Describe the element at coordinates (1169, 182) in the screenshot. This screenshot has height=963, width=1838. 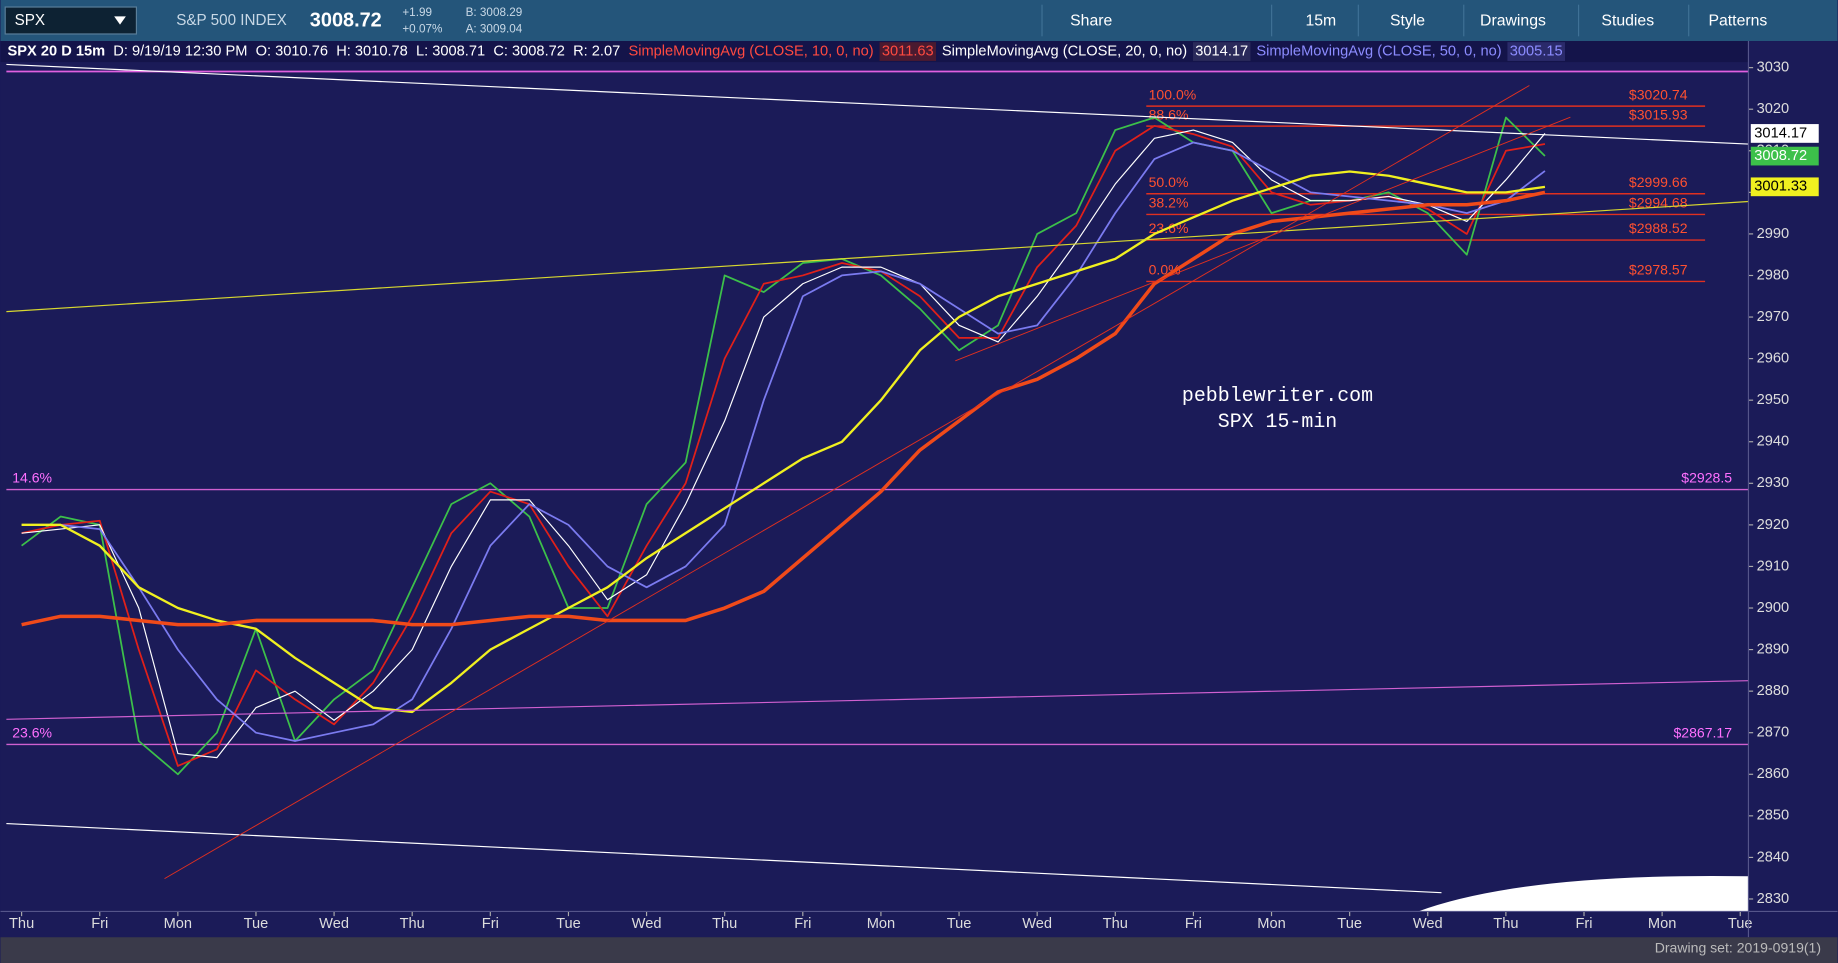
I see `fib-pct: 50.0%` at that location.